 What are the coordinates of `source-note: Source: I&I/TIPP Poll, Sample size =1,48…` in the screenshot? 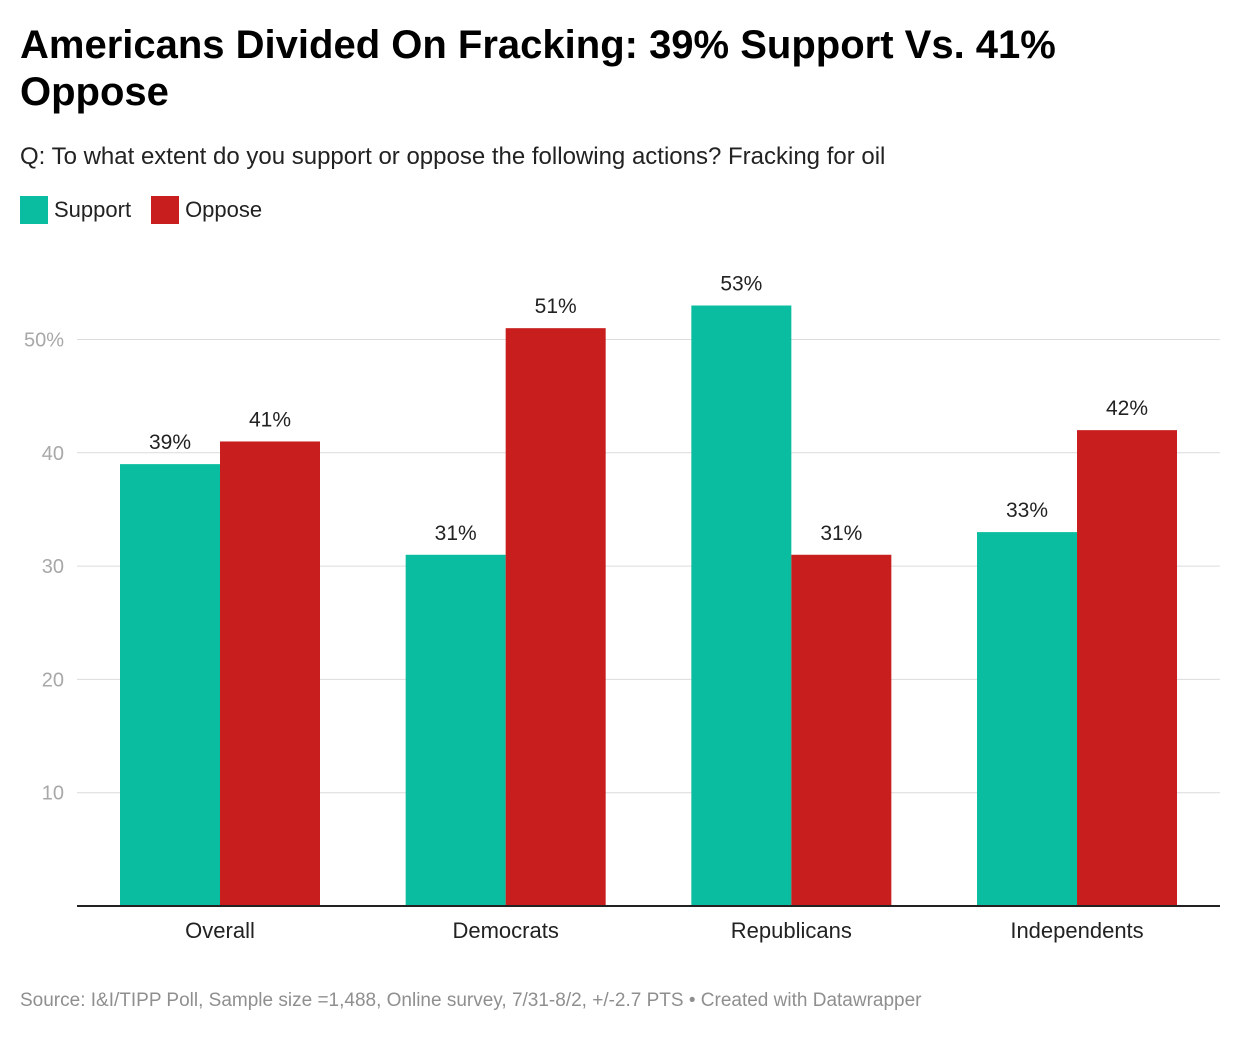 It's located at (471, 1000).